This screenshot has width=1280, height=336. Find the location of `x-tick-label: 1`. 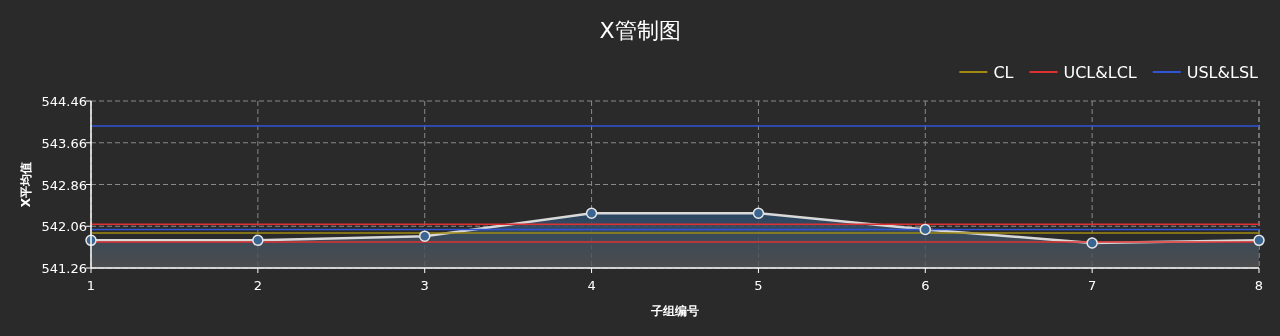

x-tick-label: 1 is located at coordinates (91, 285).